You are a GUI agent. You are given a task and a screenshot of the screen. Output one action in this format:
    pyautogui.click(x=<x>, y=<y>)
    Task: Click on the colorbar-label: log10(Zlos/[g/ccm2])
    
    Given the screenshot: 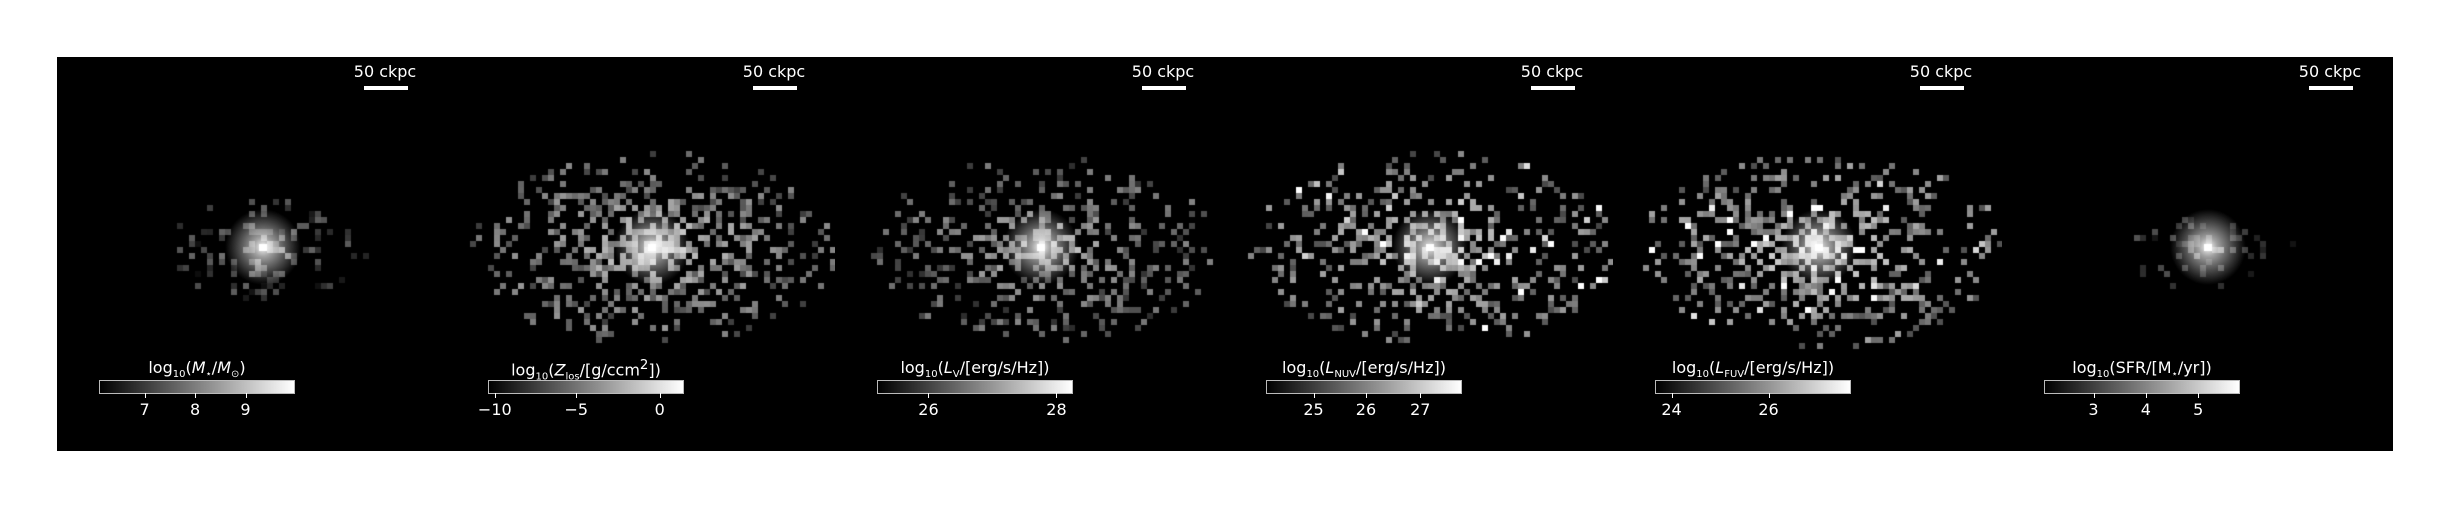 What is the action you would take?
    pyautogui.click(x=586, y=370)
    